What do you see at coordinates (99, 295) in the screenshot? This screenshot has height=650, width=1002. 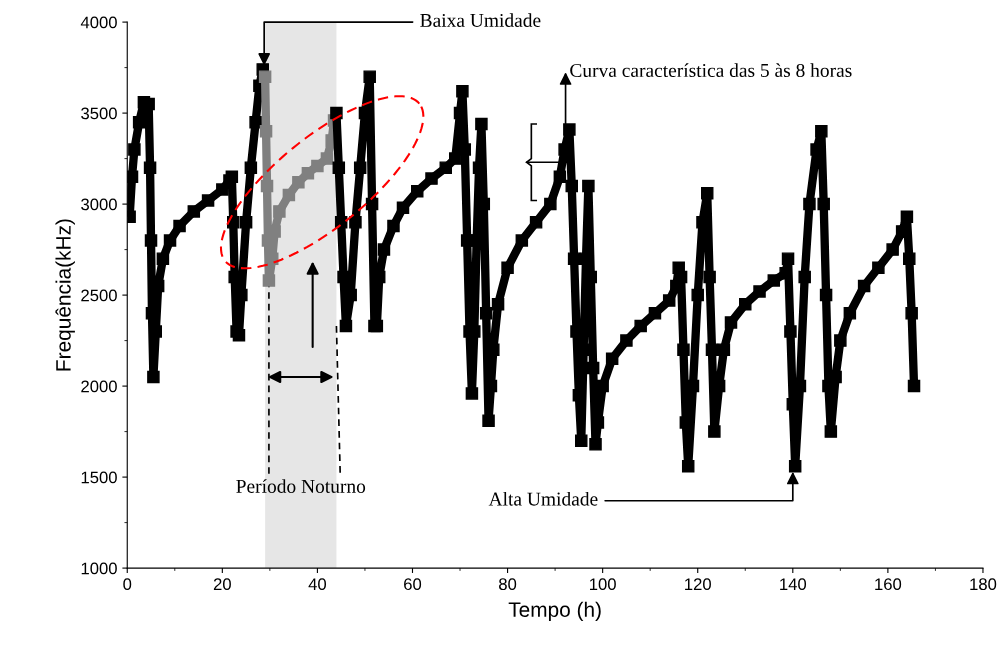 I see `y-tick-label: 2500` at bounding box center [99, 295].